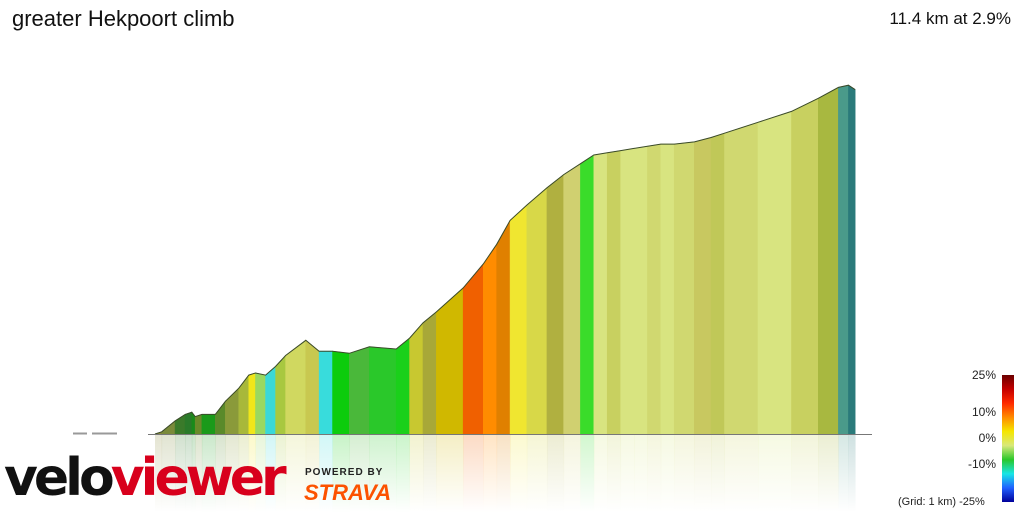 The image size is (1024, 512). I want to click on page-title: greater Hekpoort climb, so click(123, 18).